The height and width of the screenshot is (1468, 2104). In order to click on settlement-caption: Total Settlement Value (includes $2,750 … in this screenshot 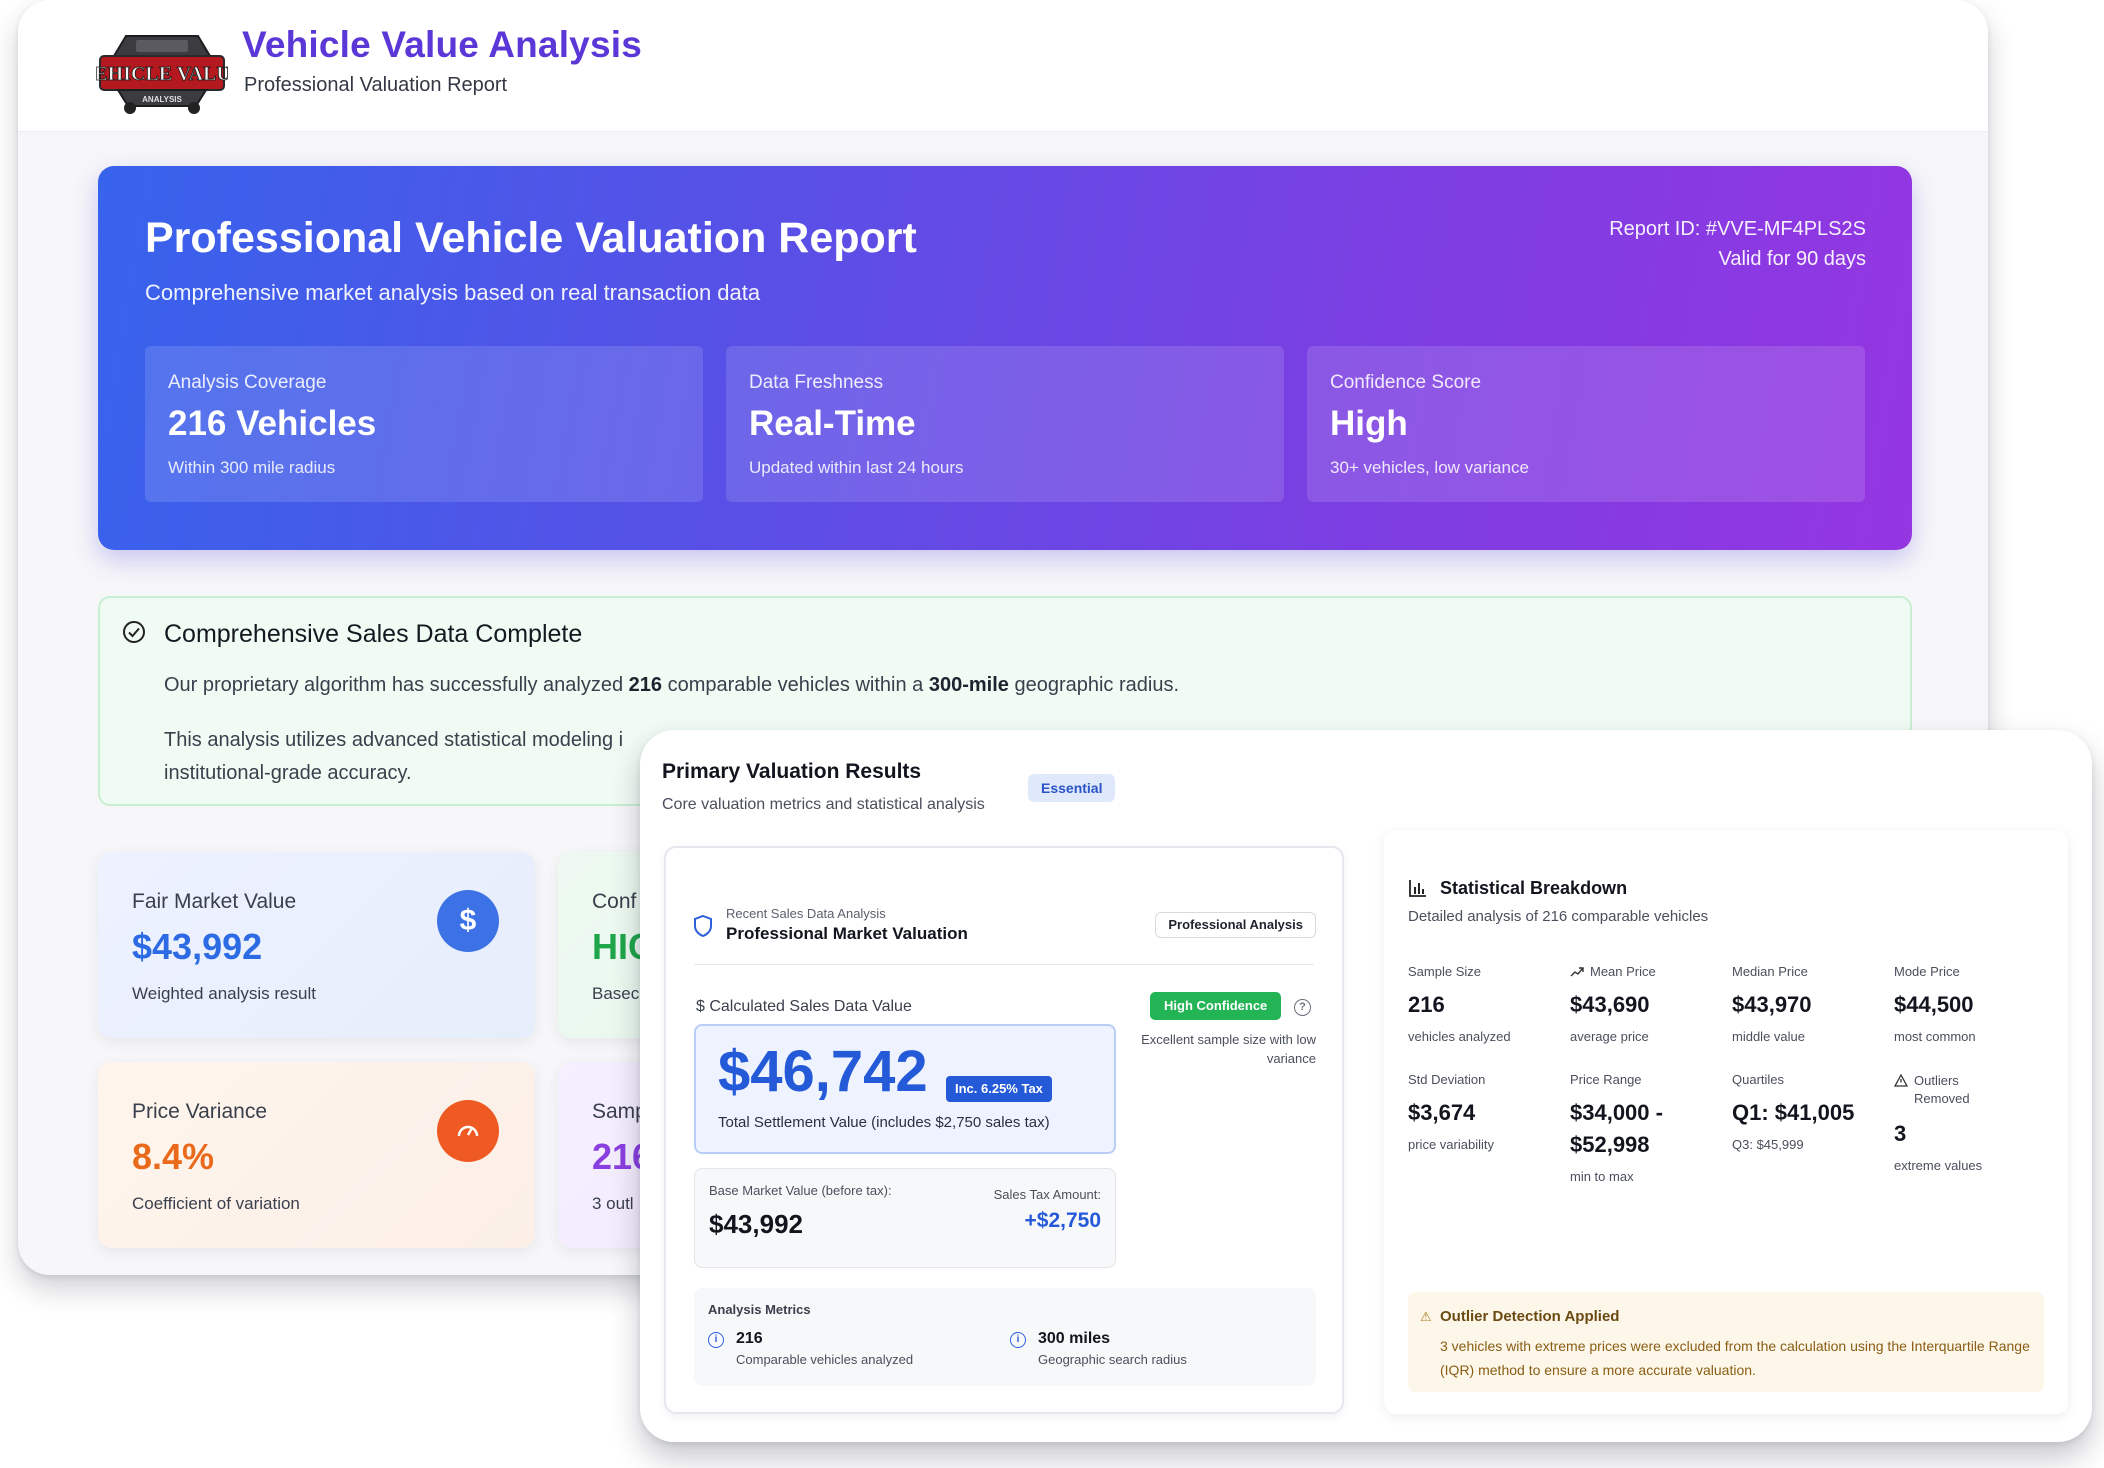, I will do `click(884, 1122)`.